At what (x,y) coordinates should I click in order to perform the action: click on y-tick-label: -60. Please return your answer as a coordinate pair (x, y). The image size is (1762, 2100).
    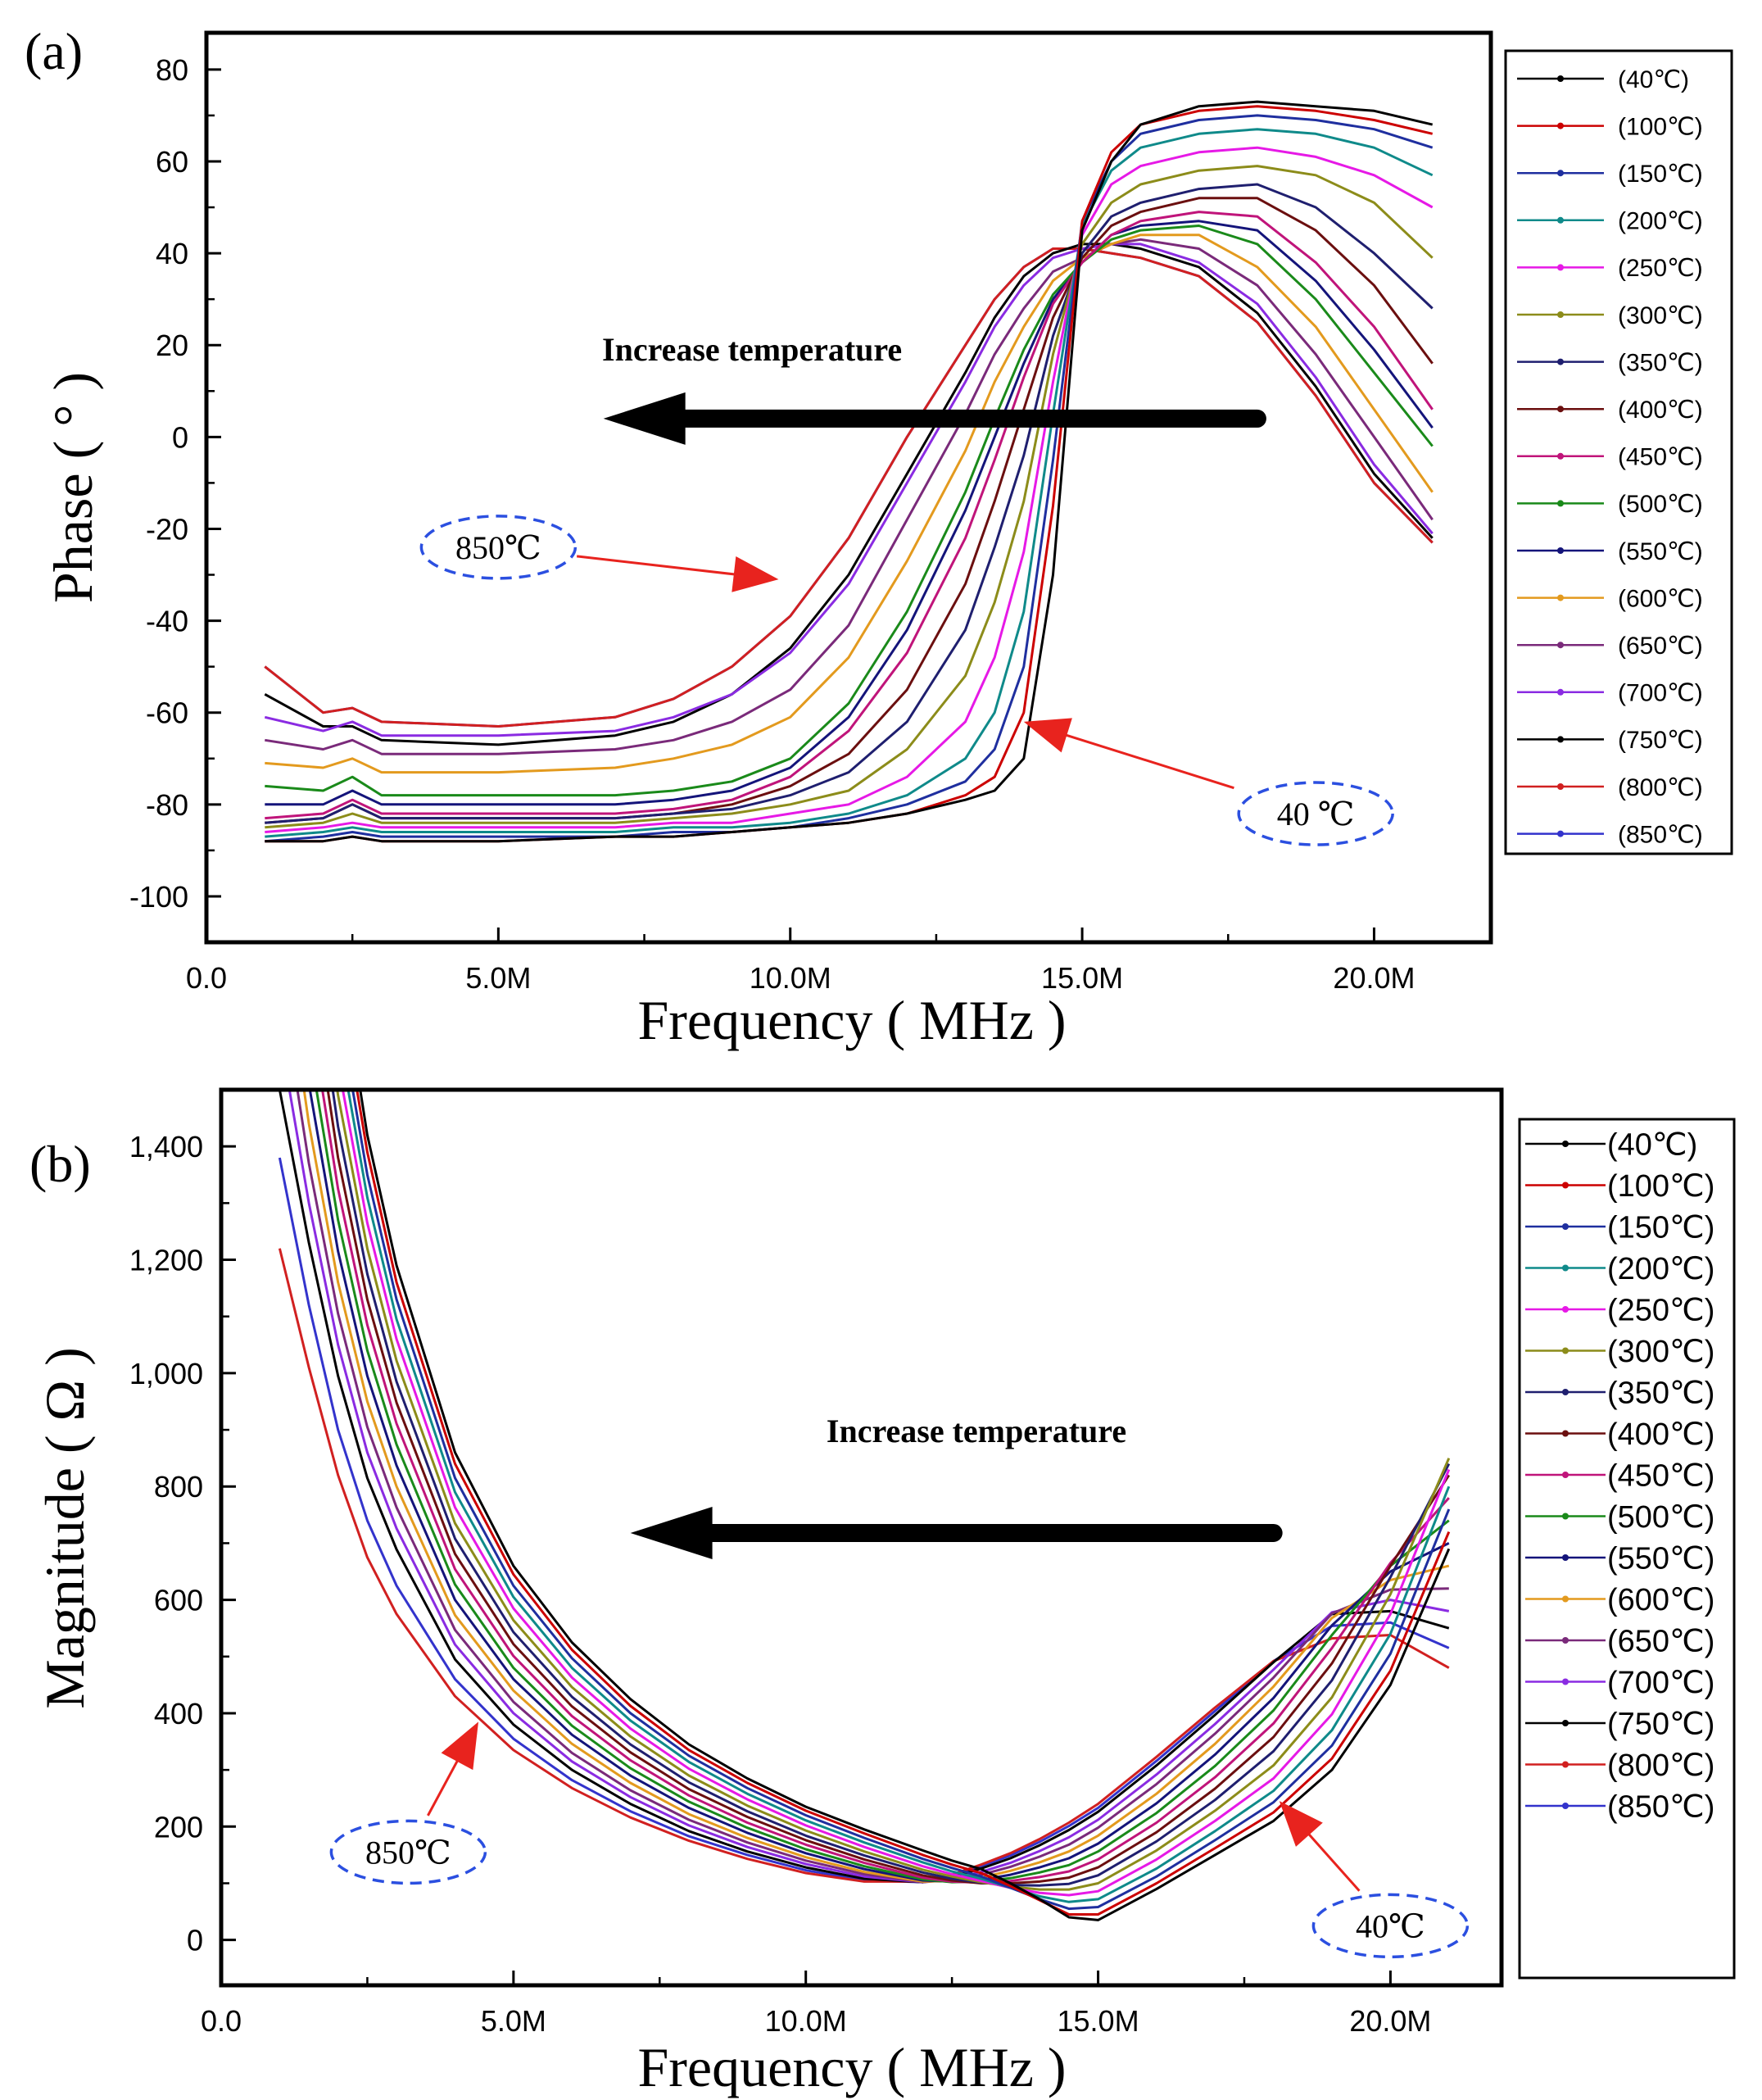
    Looking at the image, I should click on (167, 713).